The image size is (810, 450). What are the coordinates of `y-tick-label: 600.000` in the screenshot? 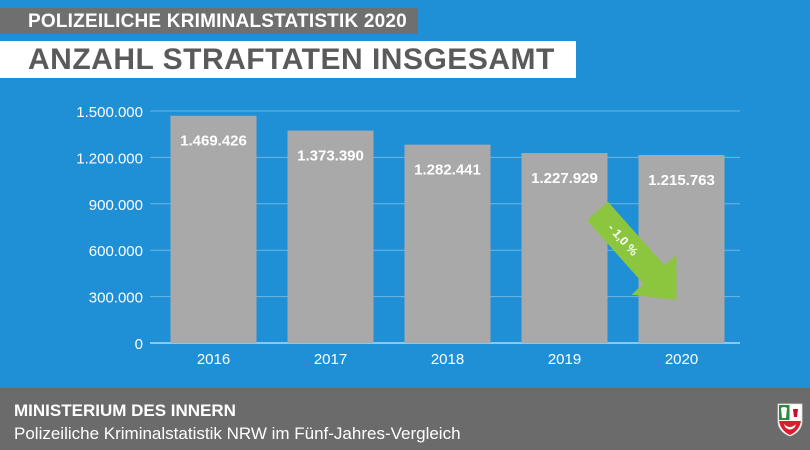 It's located at (116, 251).